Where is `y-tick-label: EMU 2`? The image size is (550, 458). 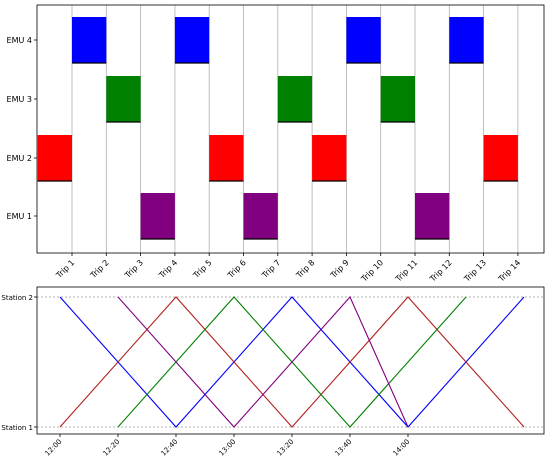
y-tick-label: EMU 2 is located at coordinates (19, 158).